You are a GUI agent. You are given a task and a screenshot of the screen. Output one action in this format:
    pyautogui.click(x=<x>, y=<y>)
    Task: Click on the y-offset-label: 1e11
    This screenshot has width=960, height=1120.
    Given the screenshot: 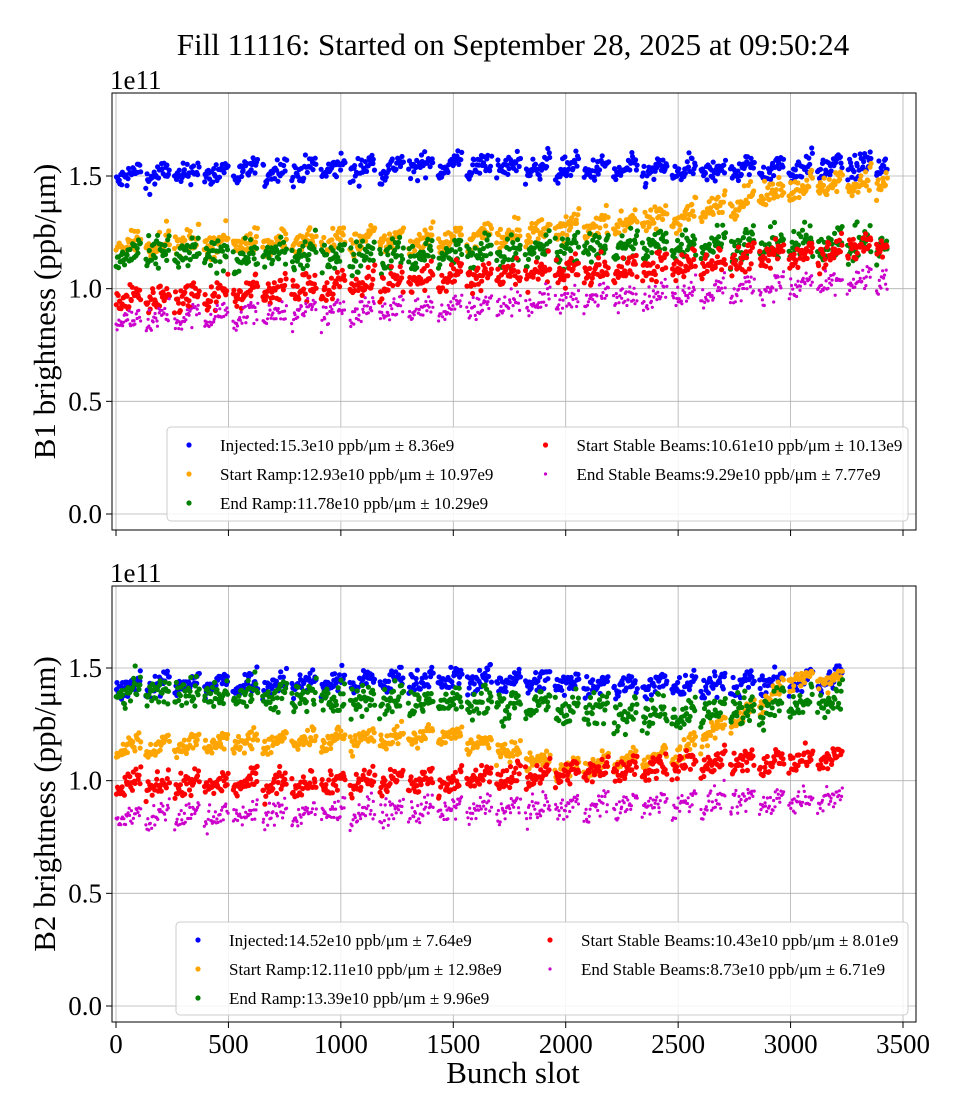 What is the action you would take?
    pyautogui.click(x=135, y=80)
    